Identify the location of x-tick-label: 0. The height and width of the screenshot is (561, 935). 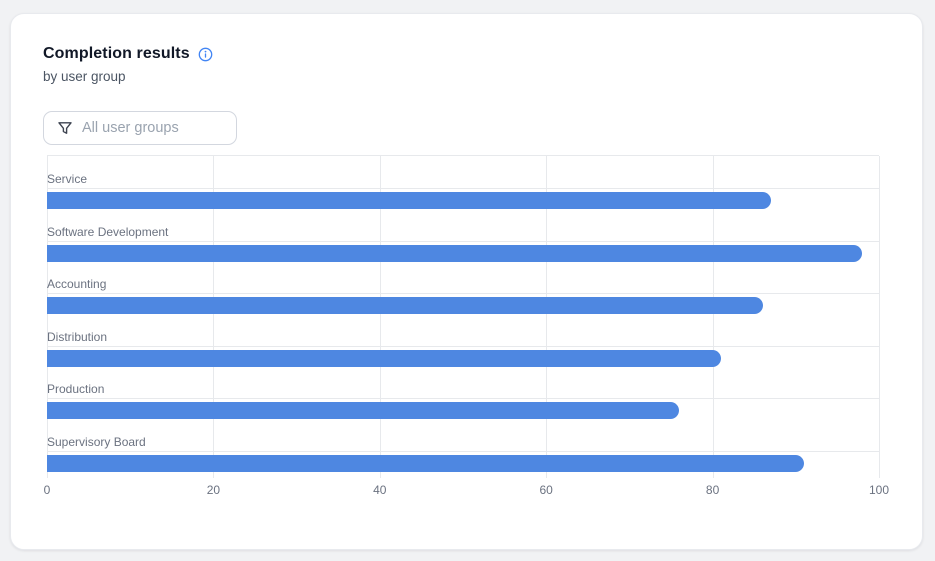
(47, 490).